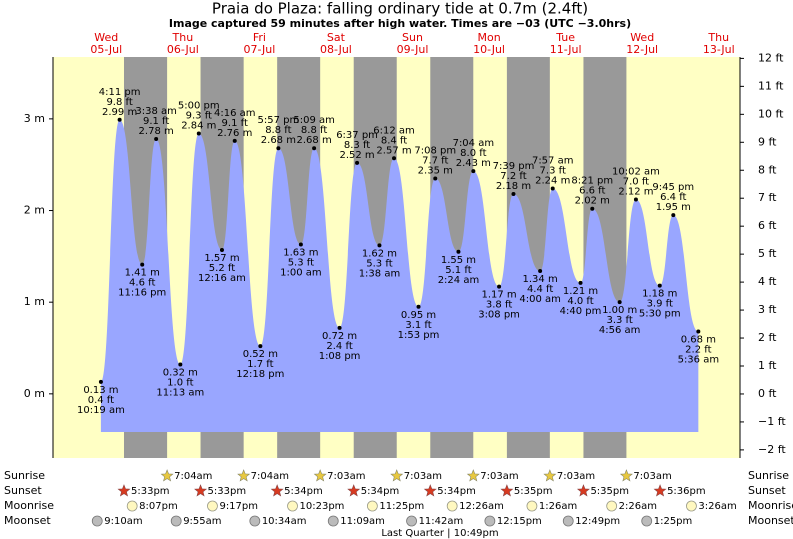 This screenshot has width=793, height=539. Describe the element at coordinates (698, 350) in the screenshot. I see `tide-ft: 2.2 ft` at that location.